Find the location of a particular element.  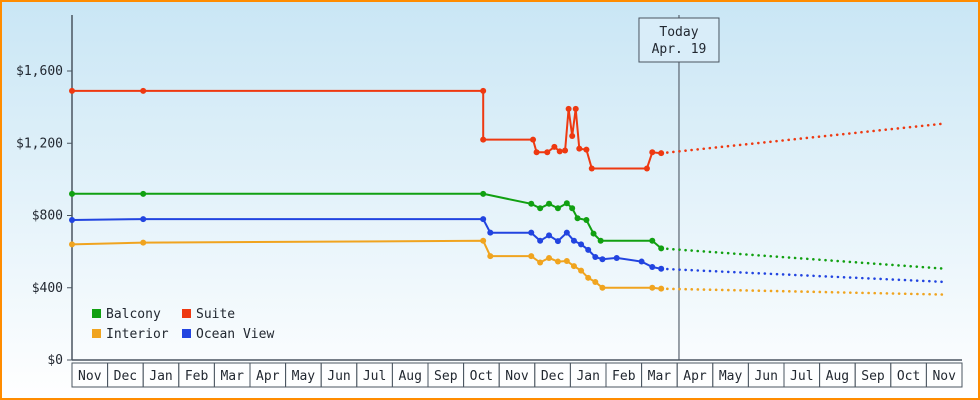

y-tick-label: $1,200 is located at coordinates (39, 143).